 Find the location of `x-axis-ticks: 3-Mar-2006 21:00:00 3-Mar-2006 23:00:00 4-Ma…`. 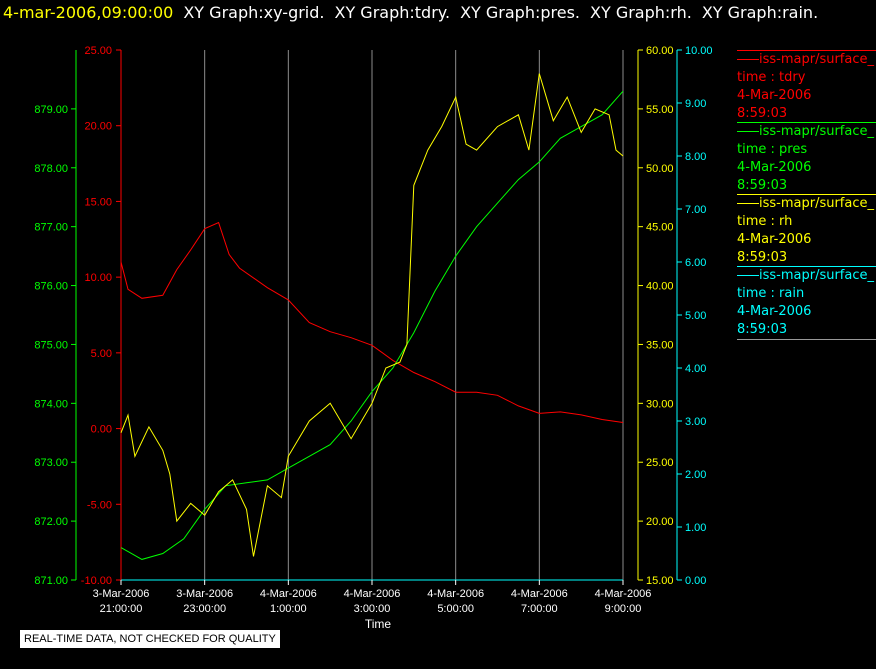

x-axis-ticks: 3-Mar-2006 21:00:00 3-Mar-2006 23:00:00 4-Ma… is located at coordinates (372, 597).